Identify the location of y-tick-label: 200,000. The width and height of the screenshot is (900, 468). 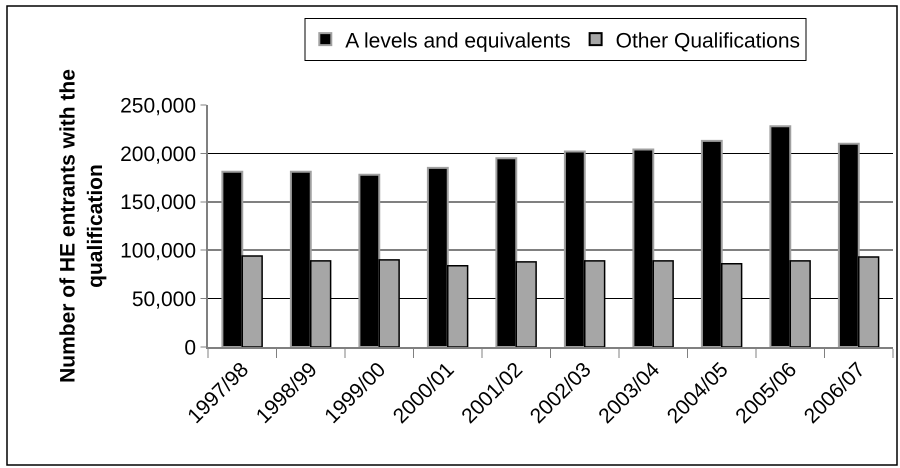
(158, 154).